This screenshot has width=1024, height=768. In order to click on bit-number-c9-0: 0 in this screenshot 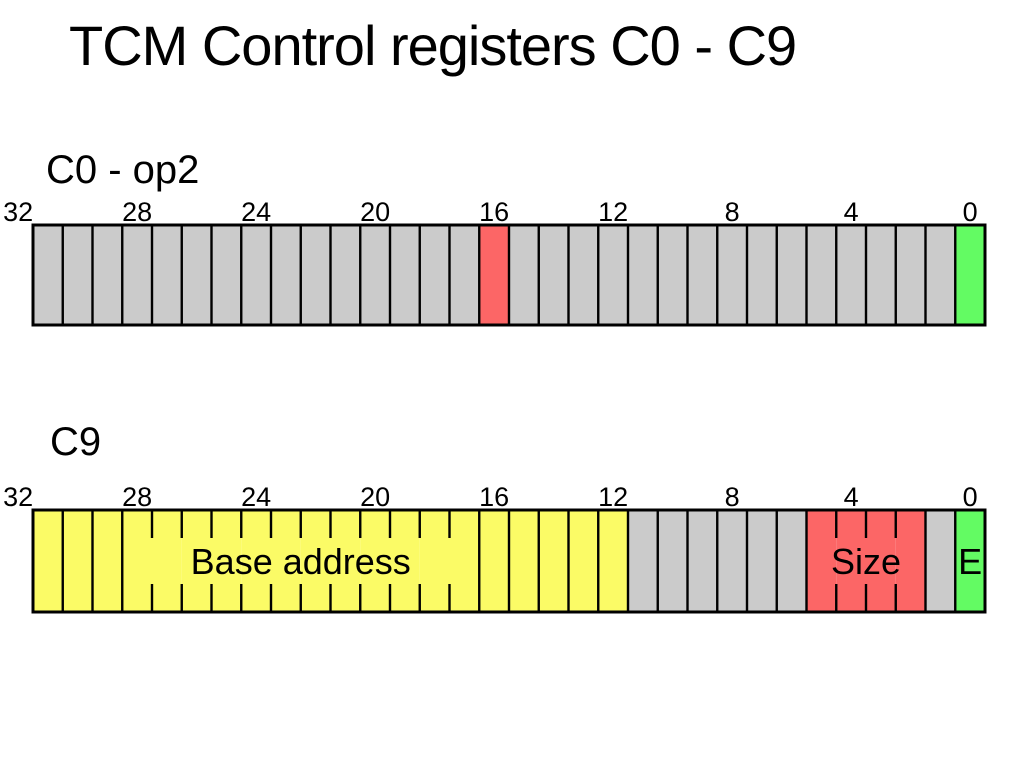, I will do `click(970, 497)`.